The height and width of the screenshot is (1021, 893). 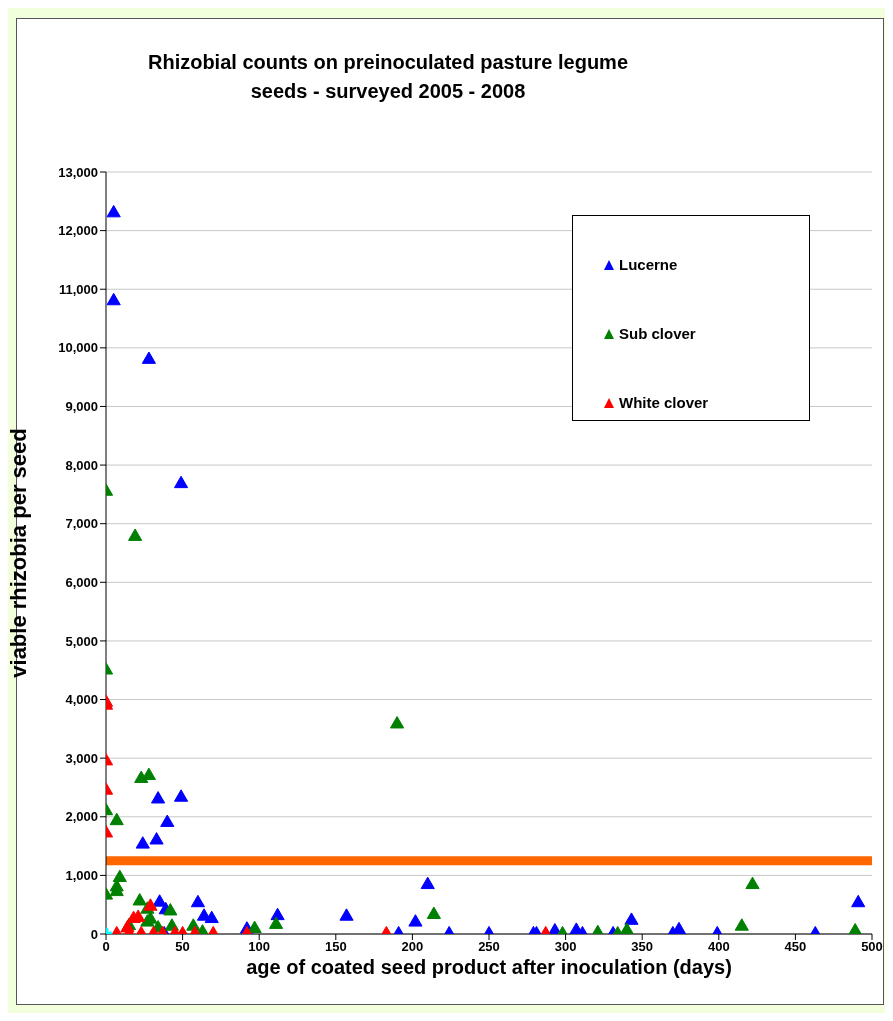 I want to click on y-axis-title: viable rhizobia per seed, so click(x=18, y=553).